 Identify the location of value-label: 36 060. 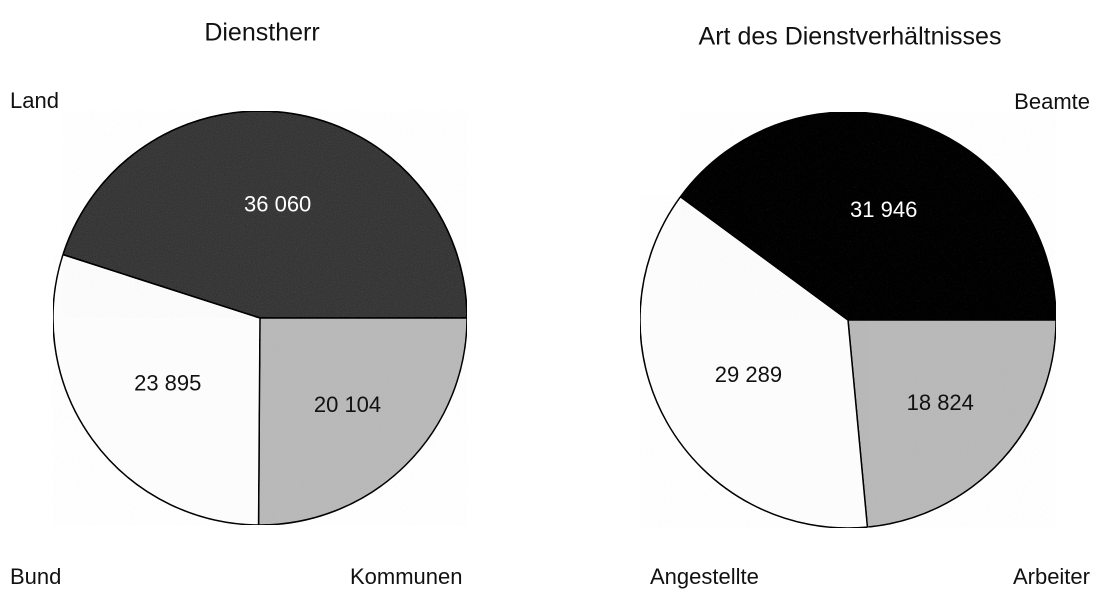
(277, 203).